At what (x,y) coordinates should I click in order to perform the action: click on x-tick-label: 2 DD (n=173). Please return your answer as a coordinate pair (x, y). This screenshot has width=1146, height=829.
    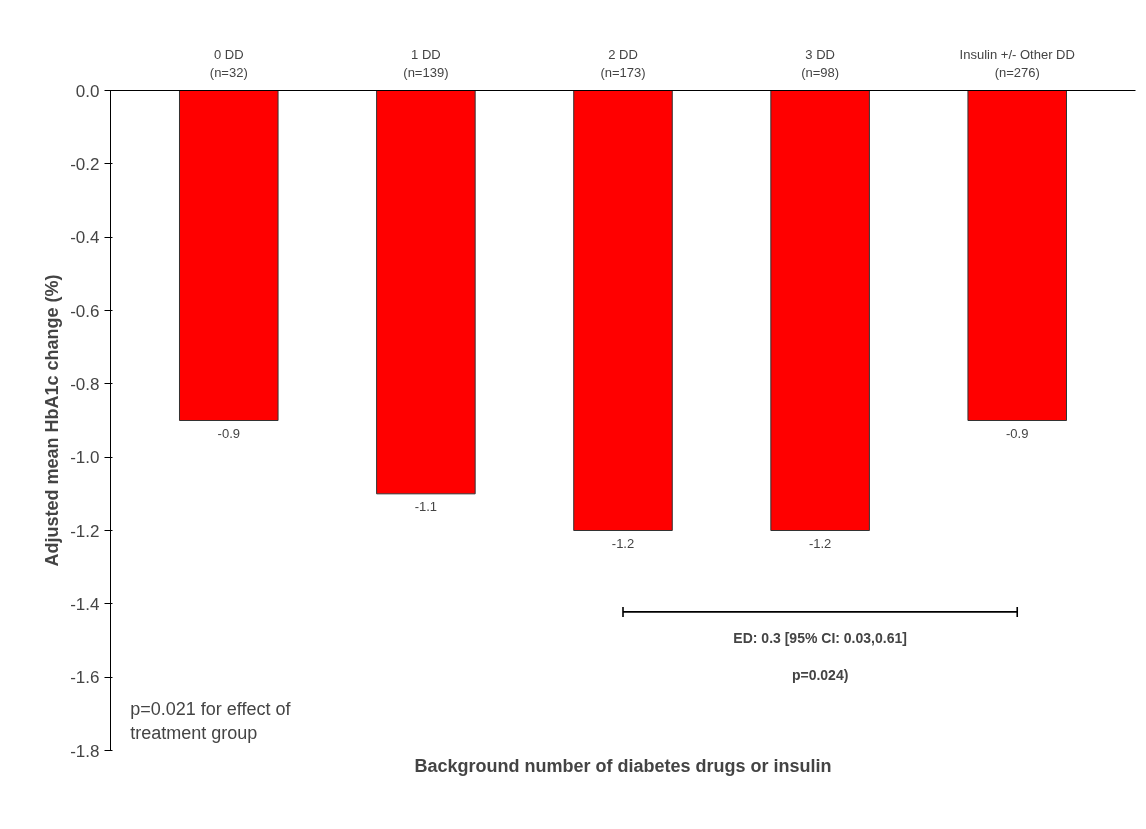
    Looking at the image, I should click on (623, 63).